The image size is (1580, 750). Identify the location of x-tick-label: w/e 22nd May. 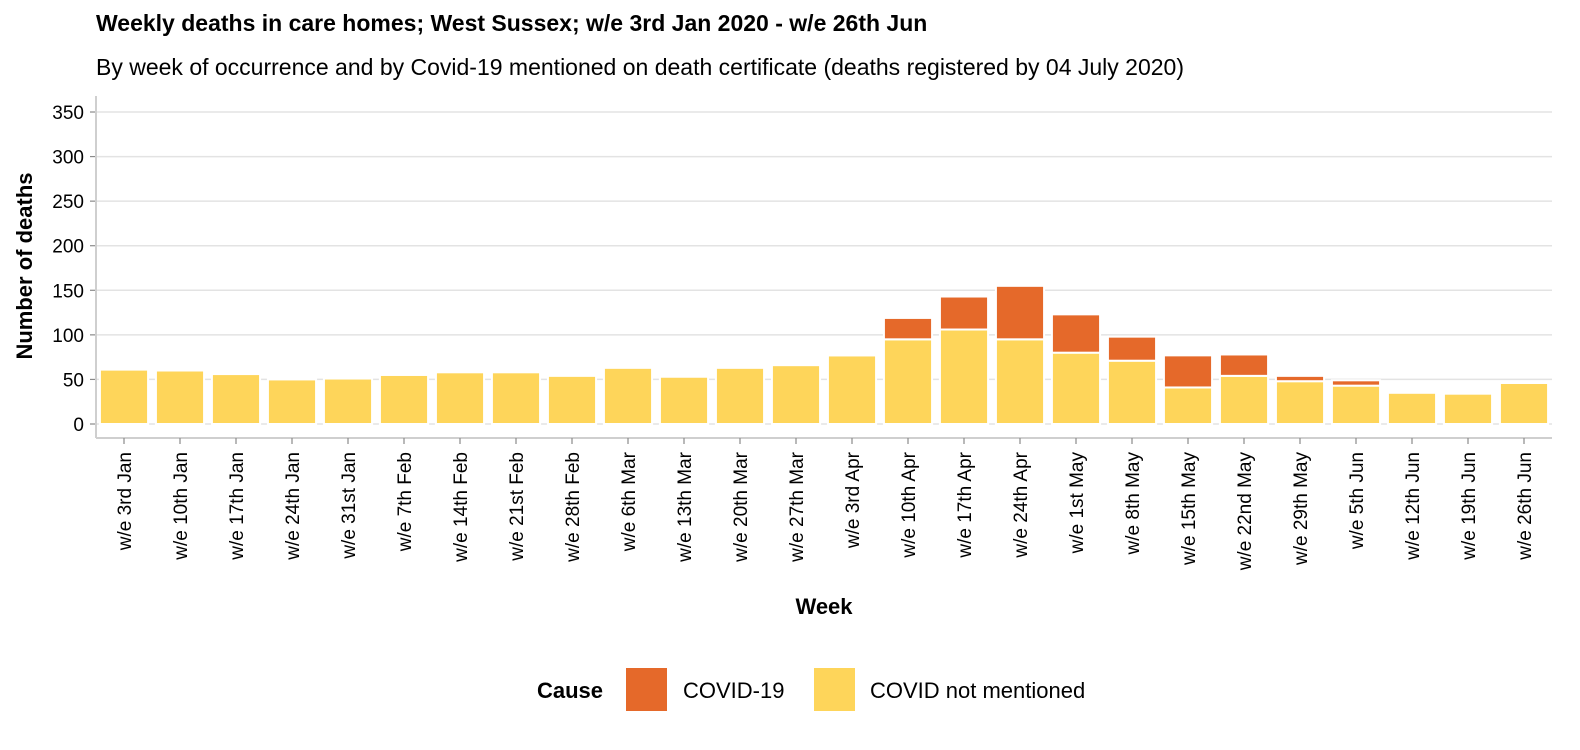
(1245, 512).